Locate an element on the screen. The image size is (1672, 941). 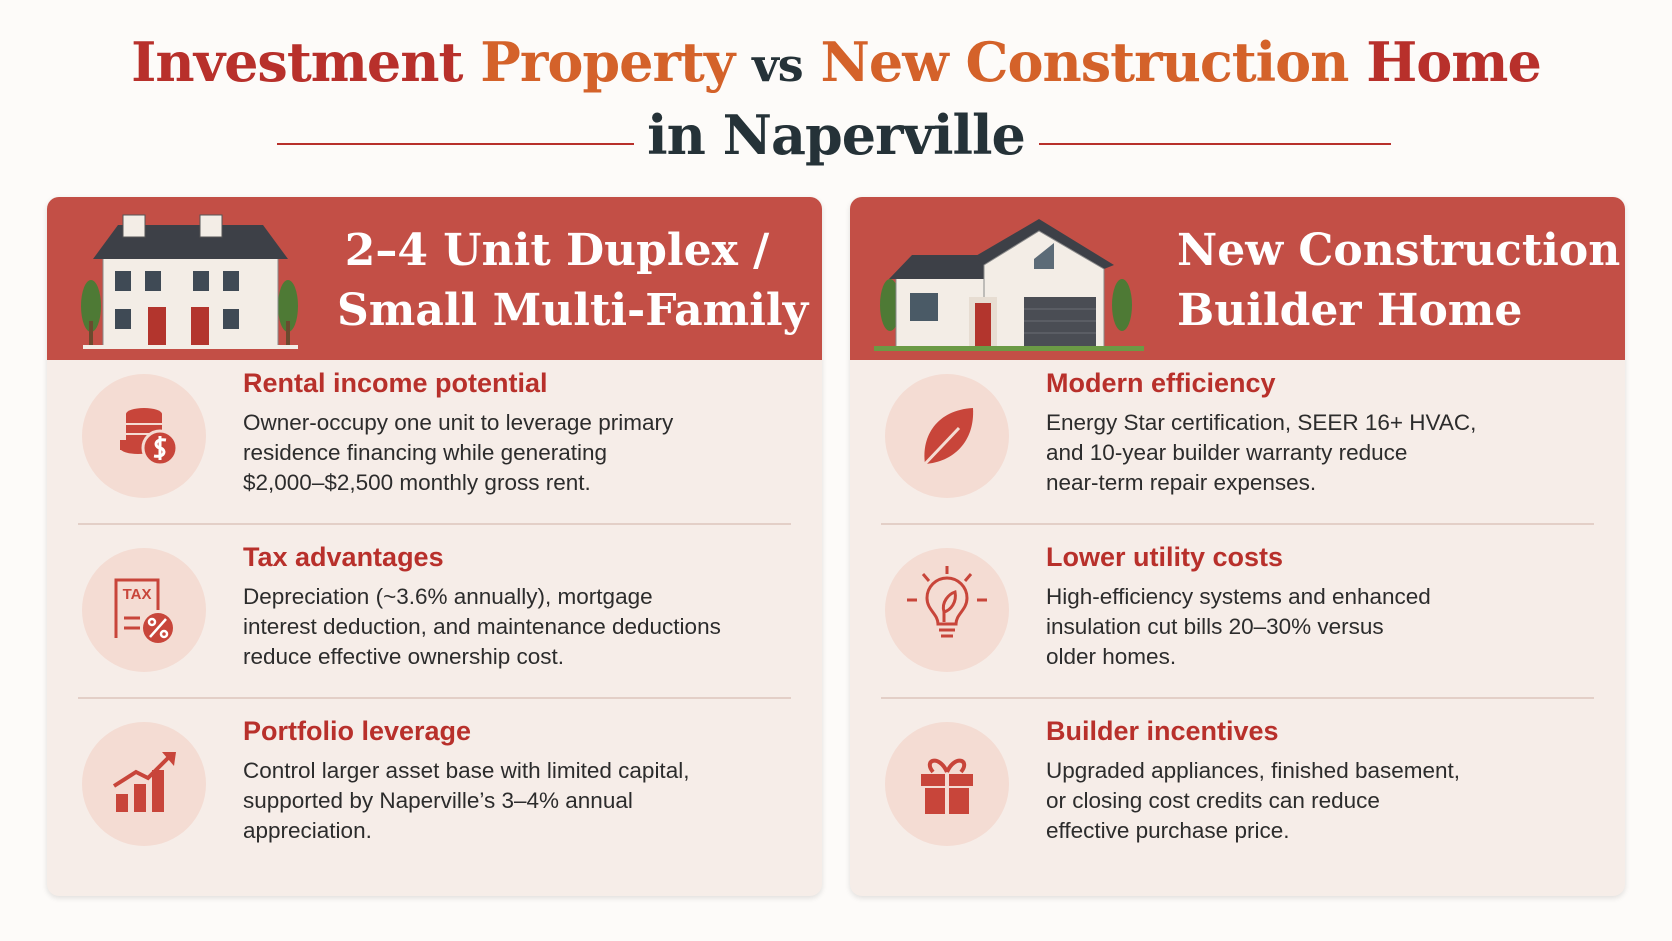
panel-heading: 2–4 Unit Duplex / Small Multi-Family is located at coordinates (573, 281).